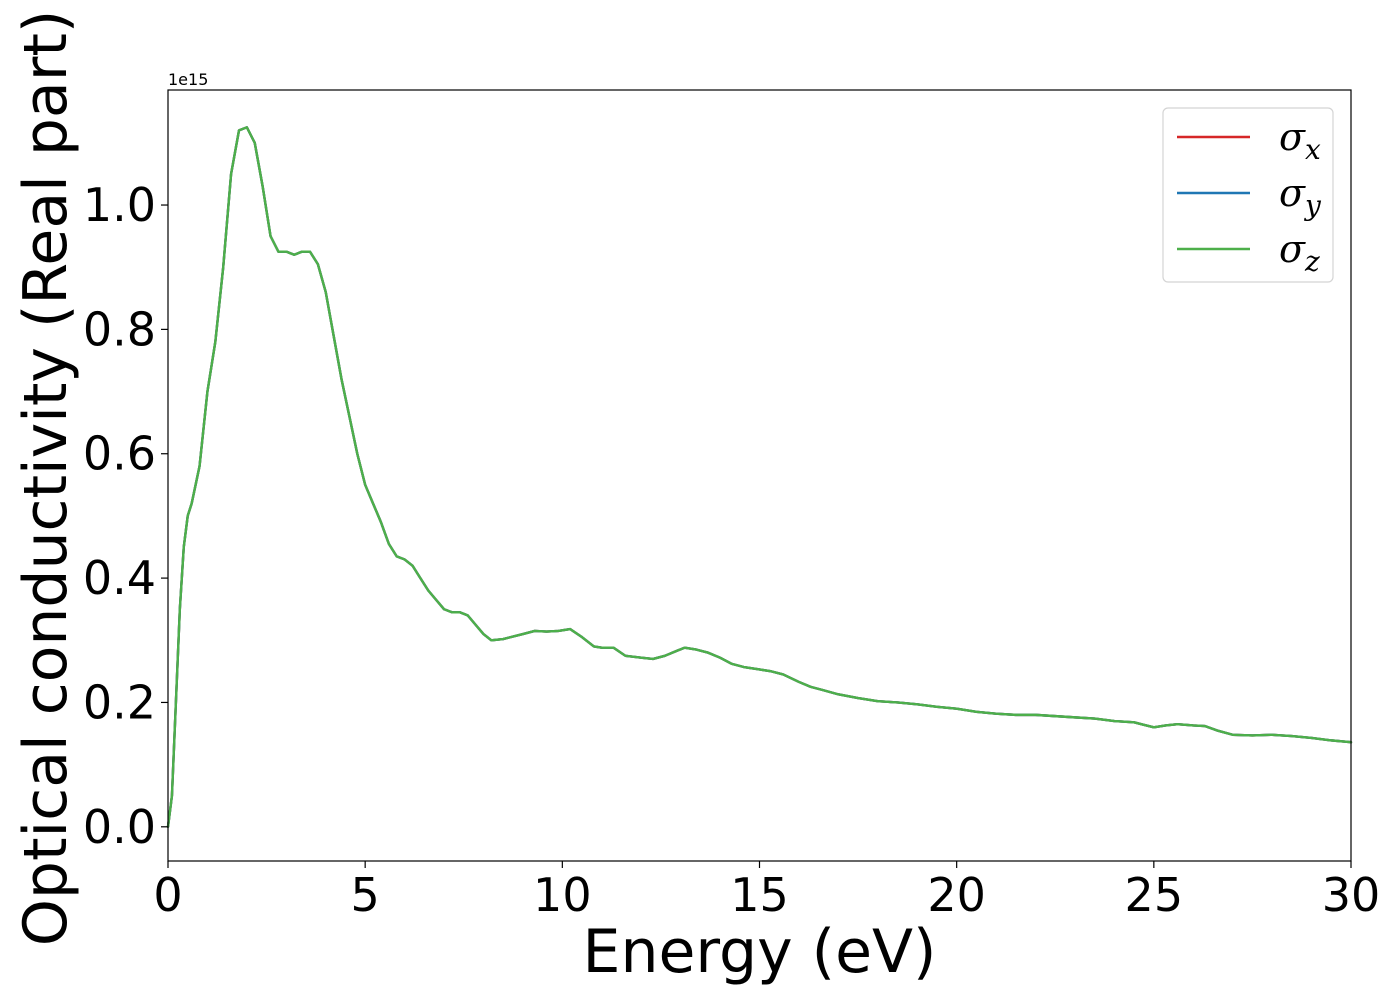 The width and height of the screenshot is (1400, 1000). I want to click on x-tick-label: 0, so click(167, 895).